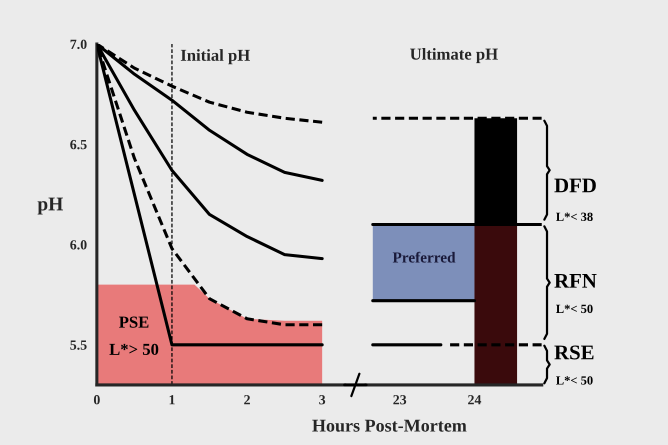  I want to click on text: RSE, so click(574, 352).